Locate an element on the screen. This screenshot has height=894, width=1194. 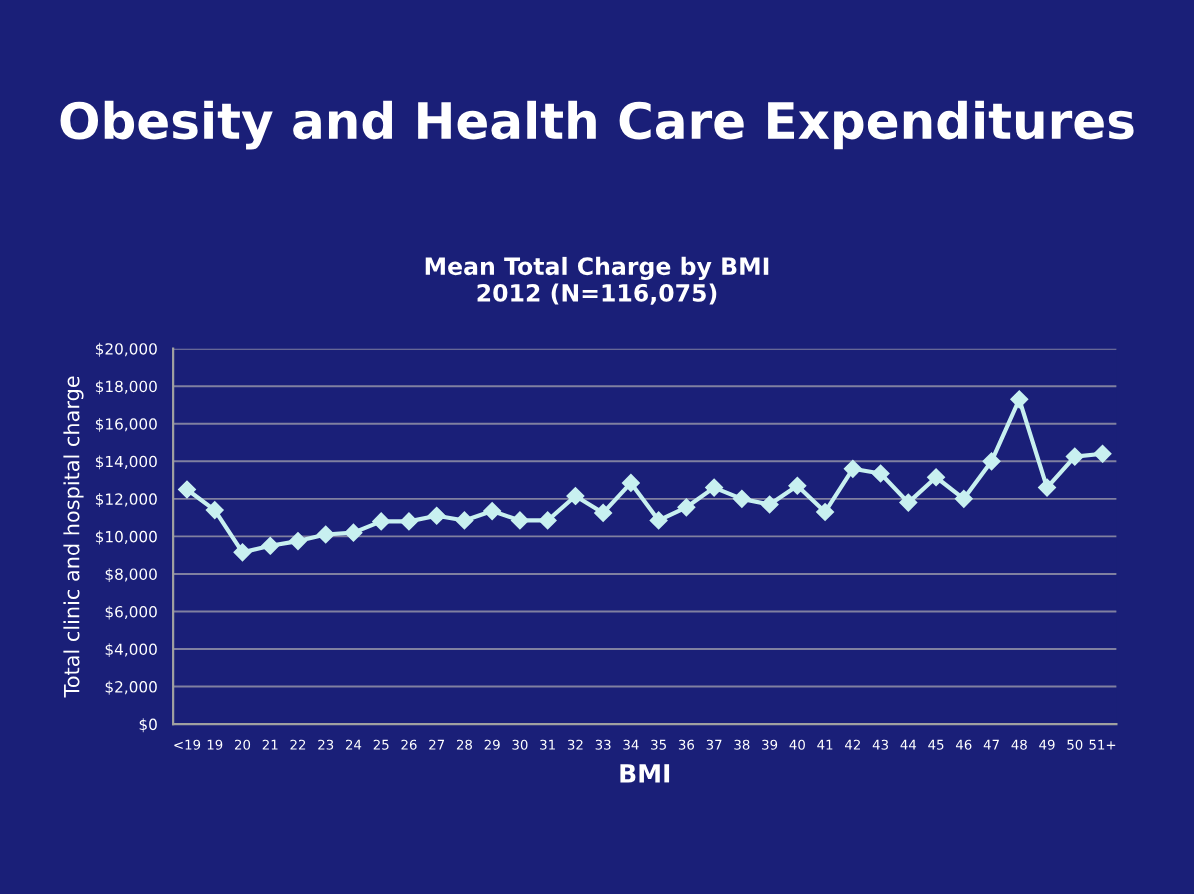
chart-title: Obesity and Health Care Expenditures is located at coordinates (597, 125).